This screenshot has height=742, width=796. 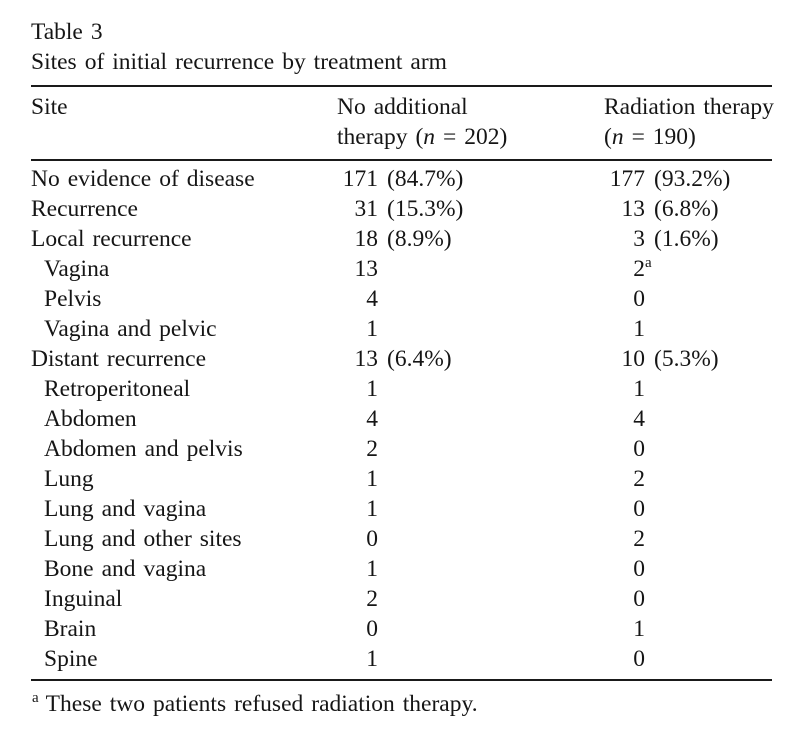 What do you see at coordinates (130, 329) in the screenshot?
I see `site-cell: Vagina and pelvic` at bounding box center [130, 329].